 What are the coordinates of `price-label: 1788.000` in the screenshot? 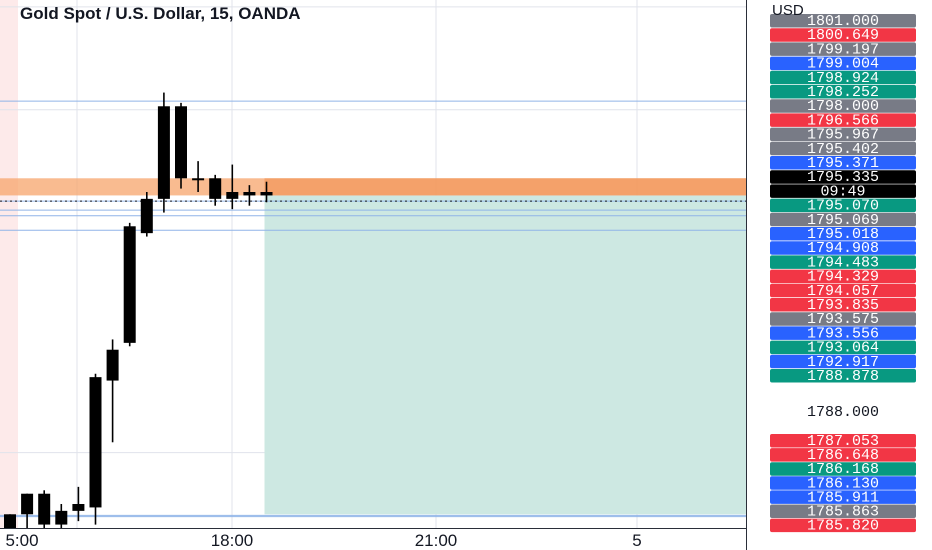 It's located at (843, 412).